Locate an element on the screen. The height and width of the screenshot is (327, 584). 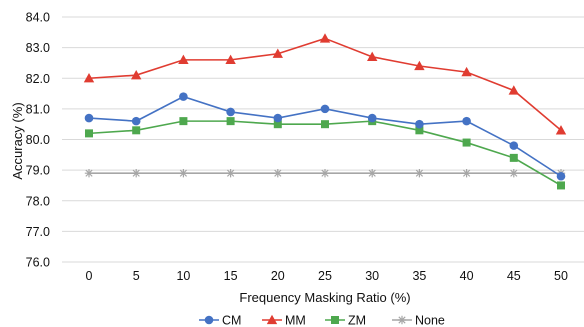
y-tick-labels: 76.0 77.0 78.0 79.0 80.0 81.0 82.0 83.0 84.0 is located at coordinates (38, 140).